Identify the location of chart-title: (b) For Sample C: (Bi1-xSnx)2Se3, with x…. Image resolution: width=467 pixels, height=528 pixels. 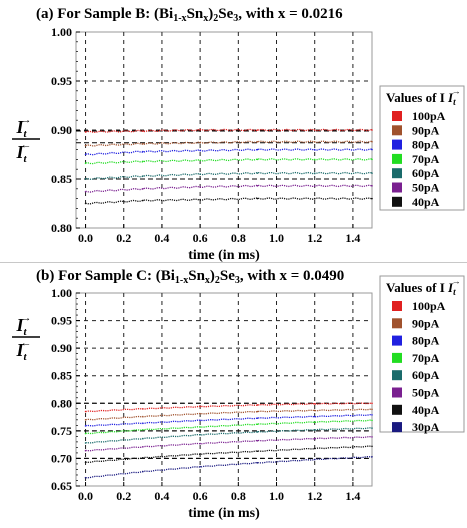
(190, 277).